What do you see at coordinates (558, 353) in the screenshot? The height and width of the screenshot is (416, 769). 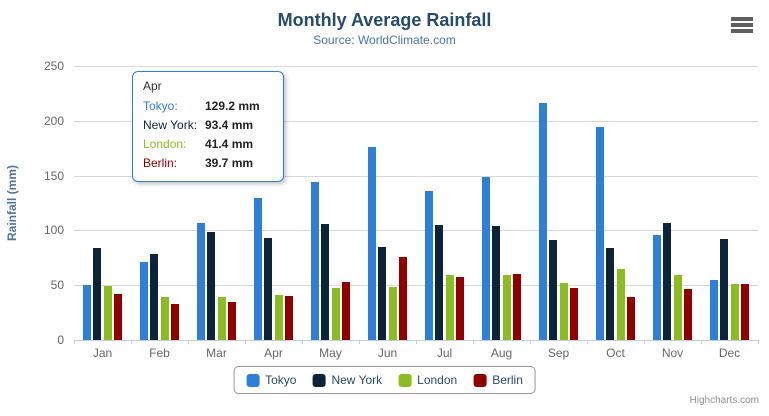 I see `x-tick-label-sep: Sep` at bounding box center [558, 353].